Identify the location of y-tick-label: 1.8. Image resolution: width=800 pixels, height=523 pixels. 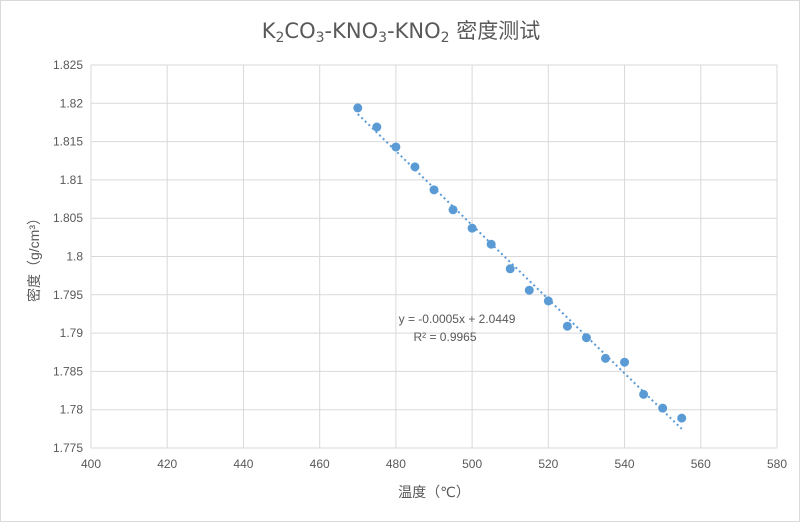
(74, 257).